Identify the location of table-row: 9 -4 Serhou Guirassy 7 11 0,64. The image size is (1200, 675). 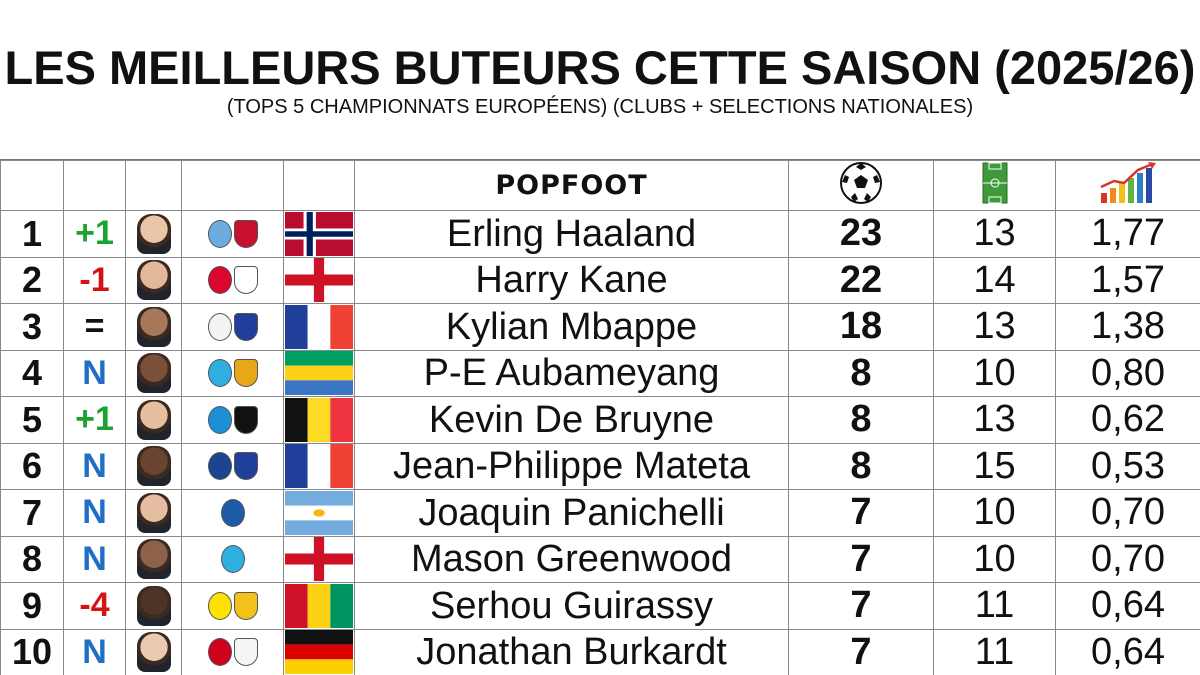
(600, 606).